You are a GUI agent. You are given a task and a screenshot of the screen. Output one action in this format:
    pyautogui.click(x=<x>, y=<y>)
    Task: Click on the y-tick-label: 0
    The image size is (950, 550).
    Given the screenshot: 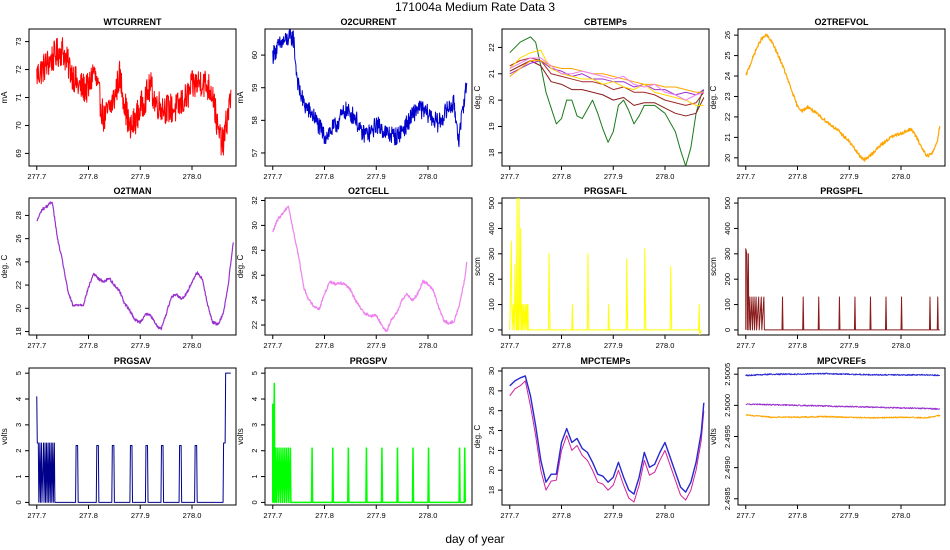 What is the action you would take?
    pyautogui.click(x=491, y=330)
    